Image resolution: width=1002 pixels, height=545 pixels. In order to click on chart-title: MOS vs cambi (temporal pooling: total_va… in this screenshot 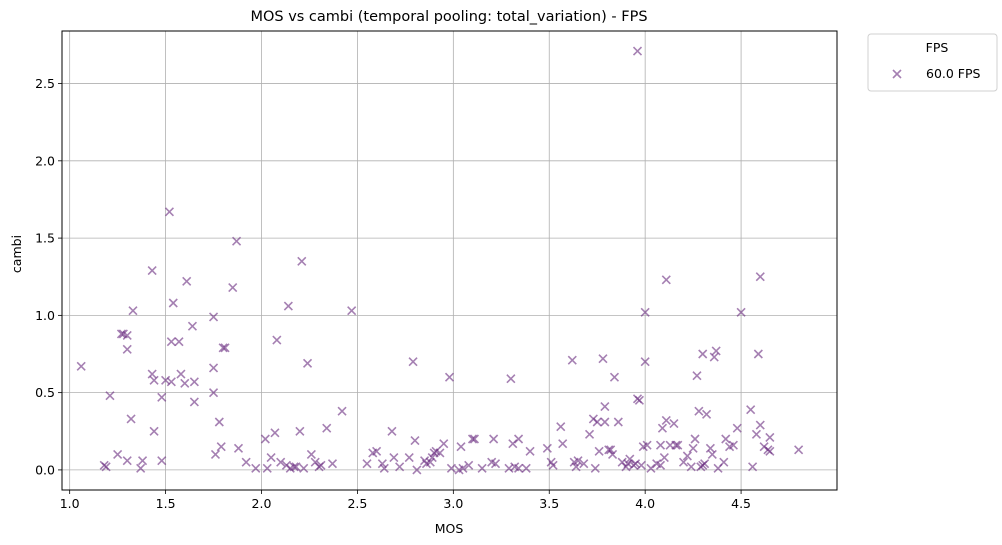, I will do `click(448, 17)`.